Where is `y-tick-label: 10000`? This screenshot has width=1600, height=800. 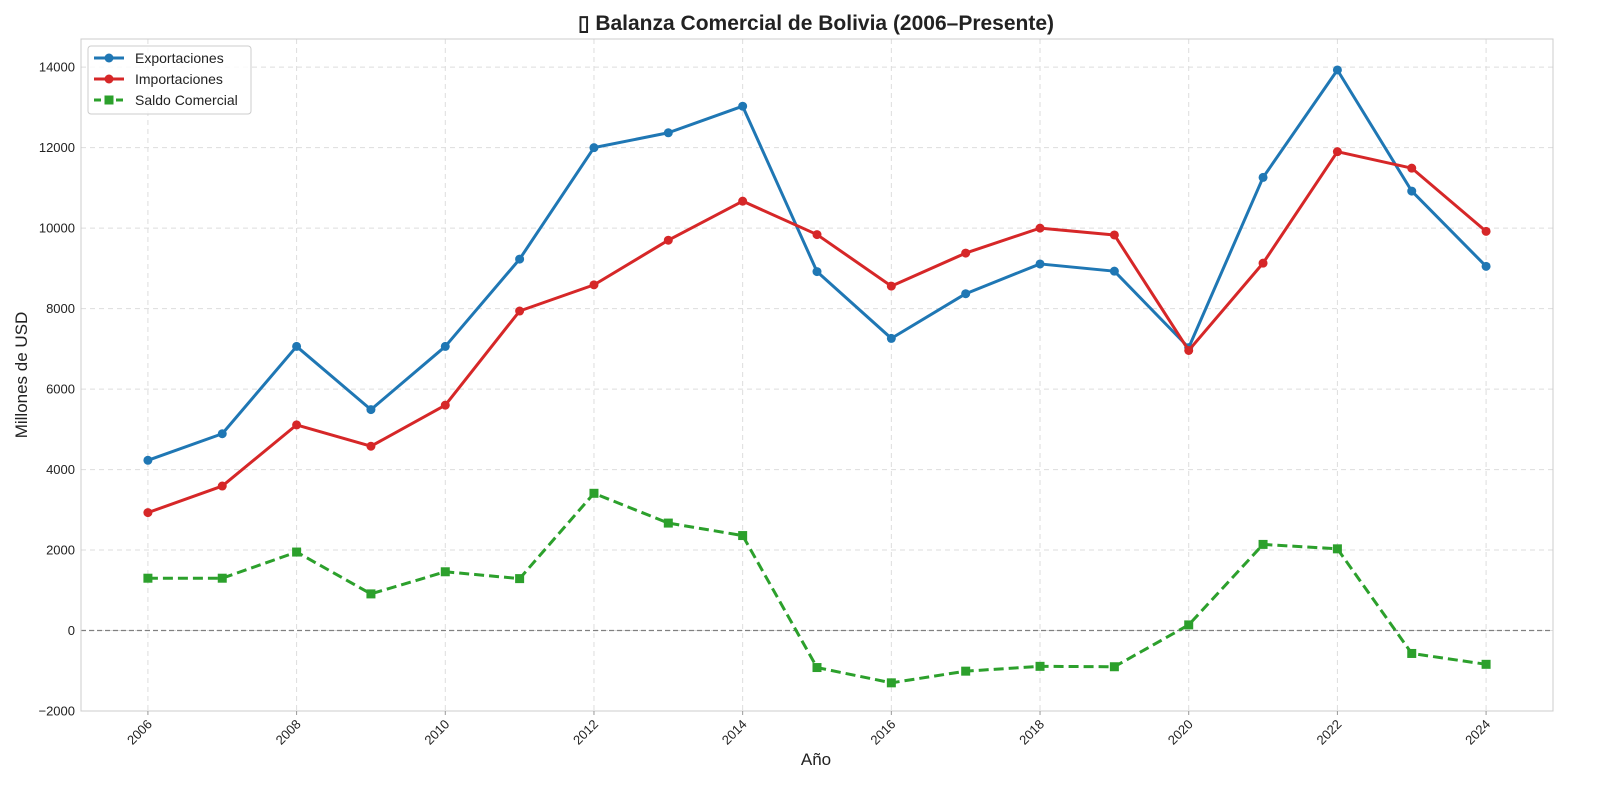 y-tick-label: 10000 is located at coordinates (57, 228).